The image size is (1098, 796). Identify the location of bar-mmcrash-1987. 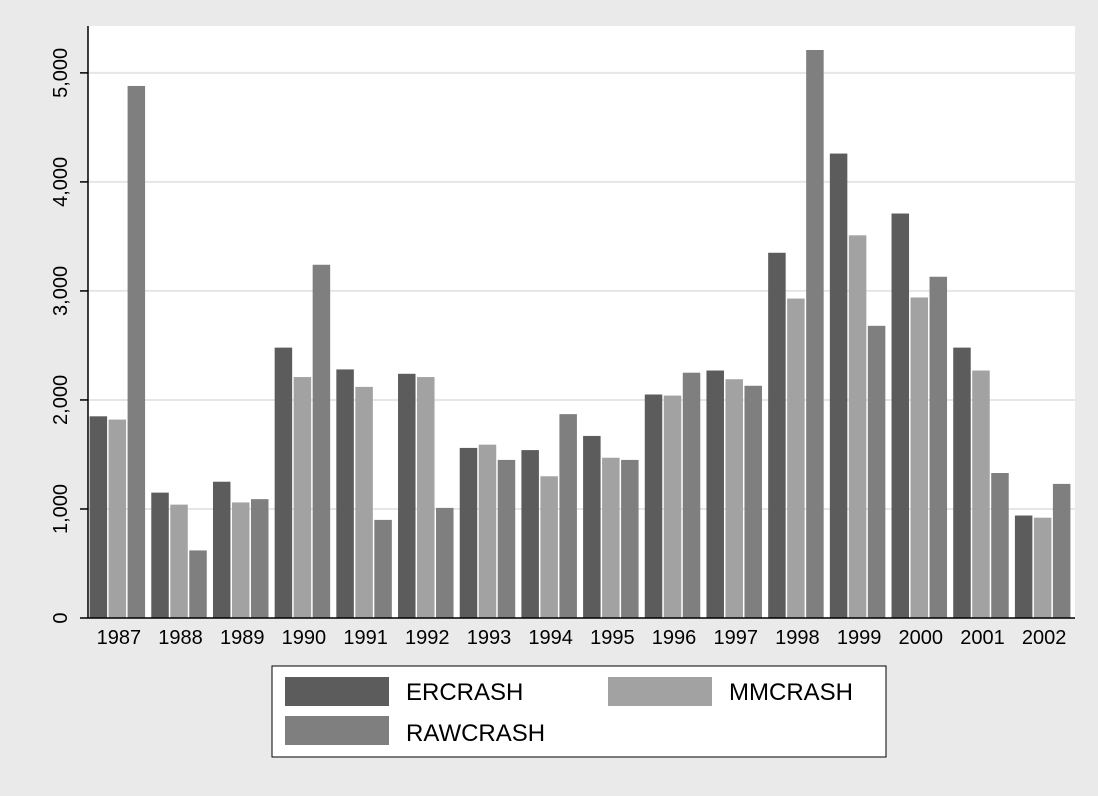
(117, 518).